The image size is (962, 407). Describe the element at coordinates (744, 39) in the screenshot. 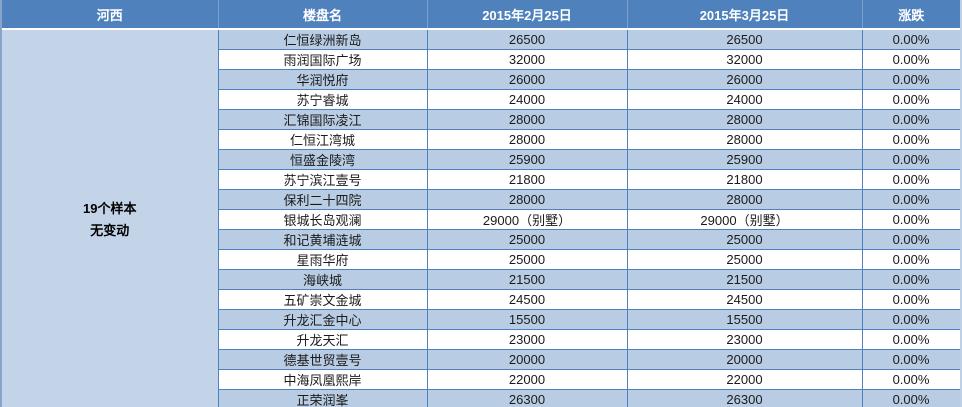

I see `price-mar-cell: 26500` at that location.